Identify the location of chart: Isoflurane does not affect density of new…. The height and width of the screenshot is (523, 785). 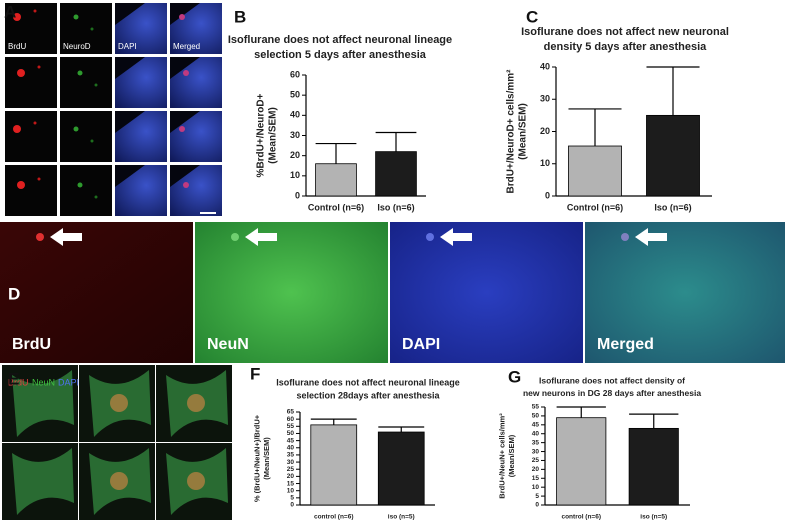
(599, 447).